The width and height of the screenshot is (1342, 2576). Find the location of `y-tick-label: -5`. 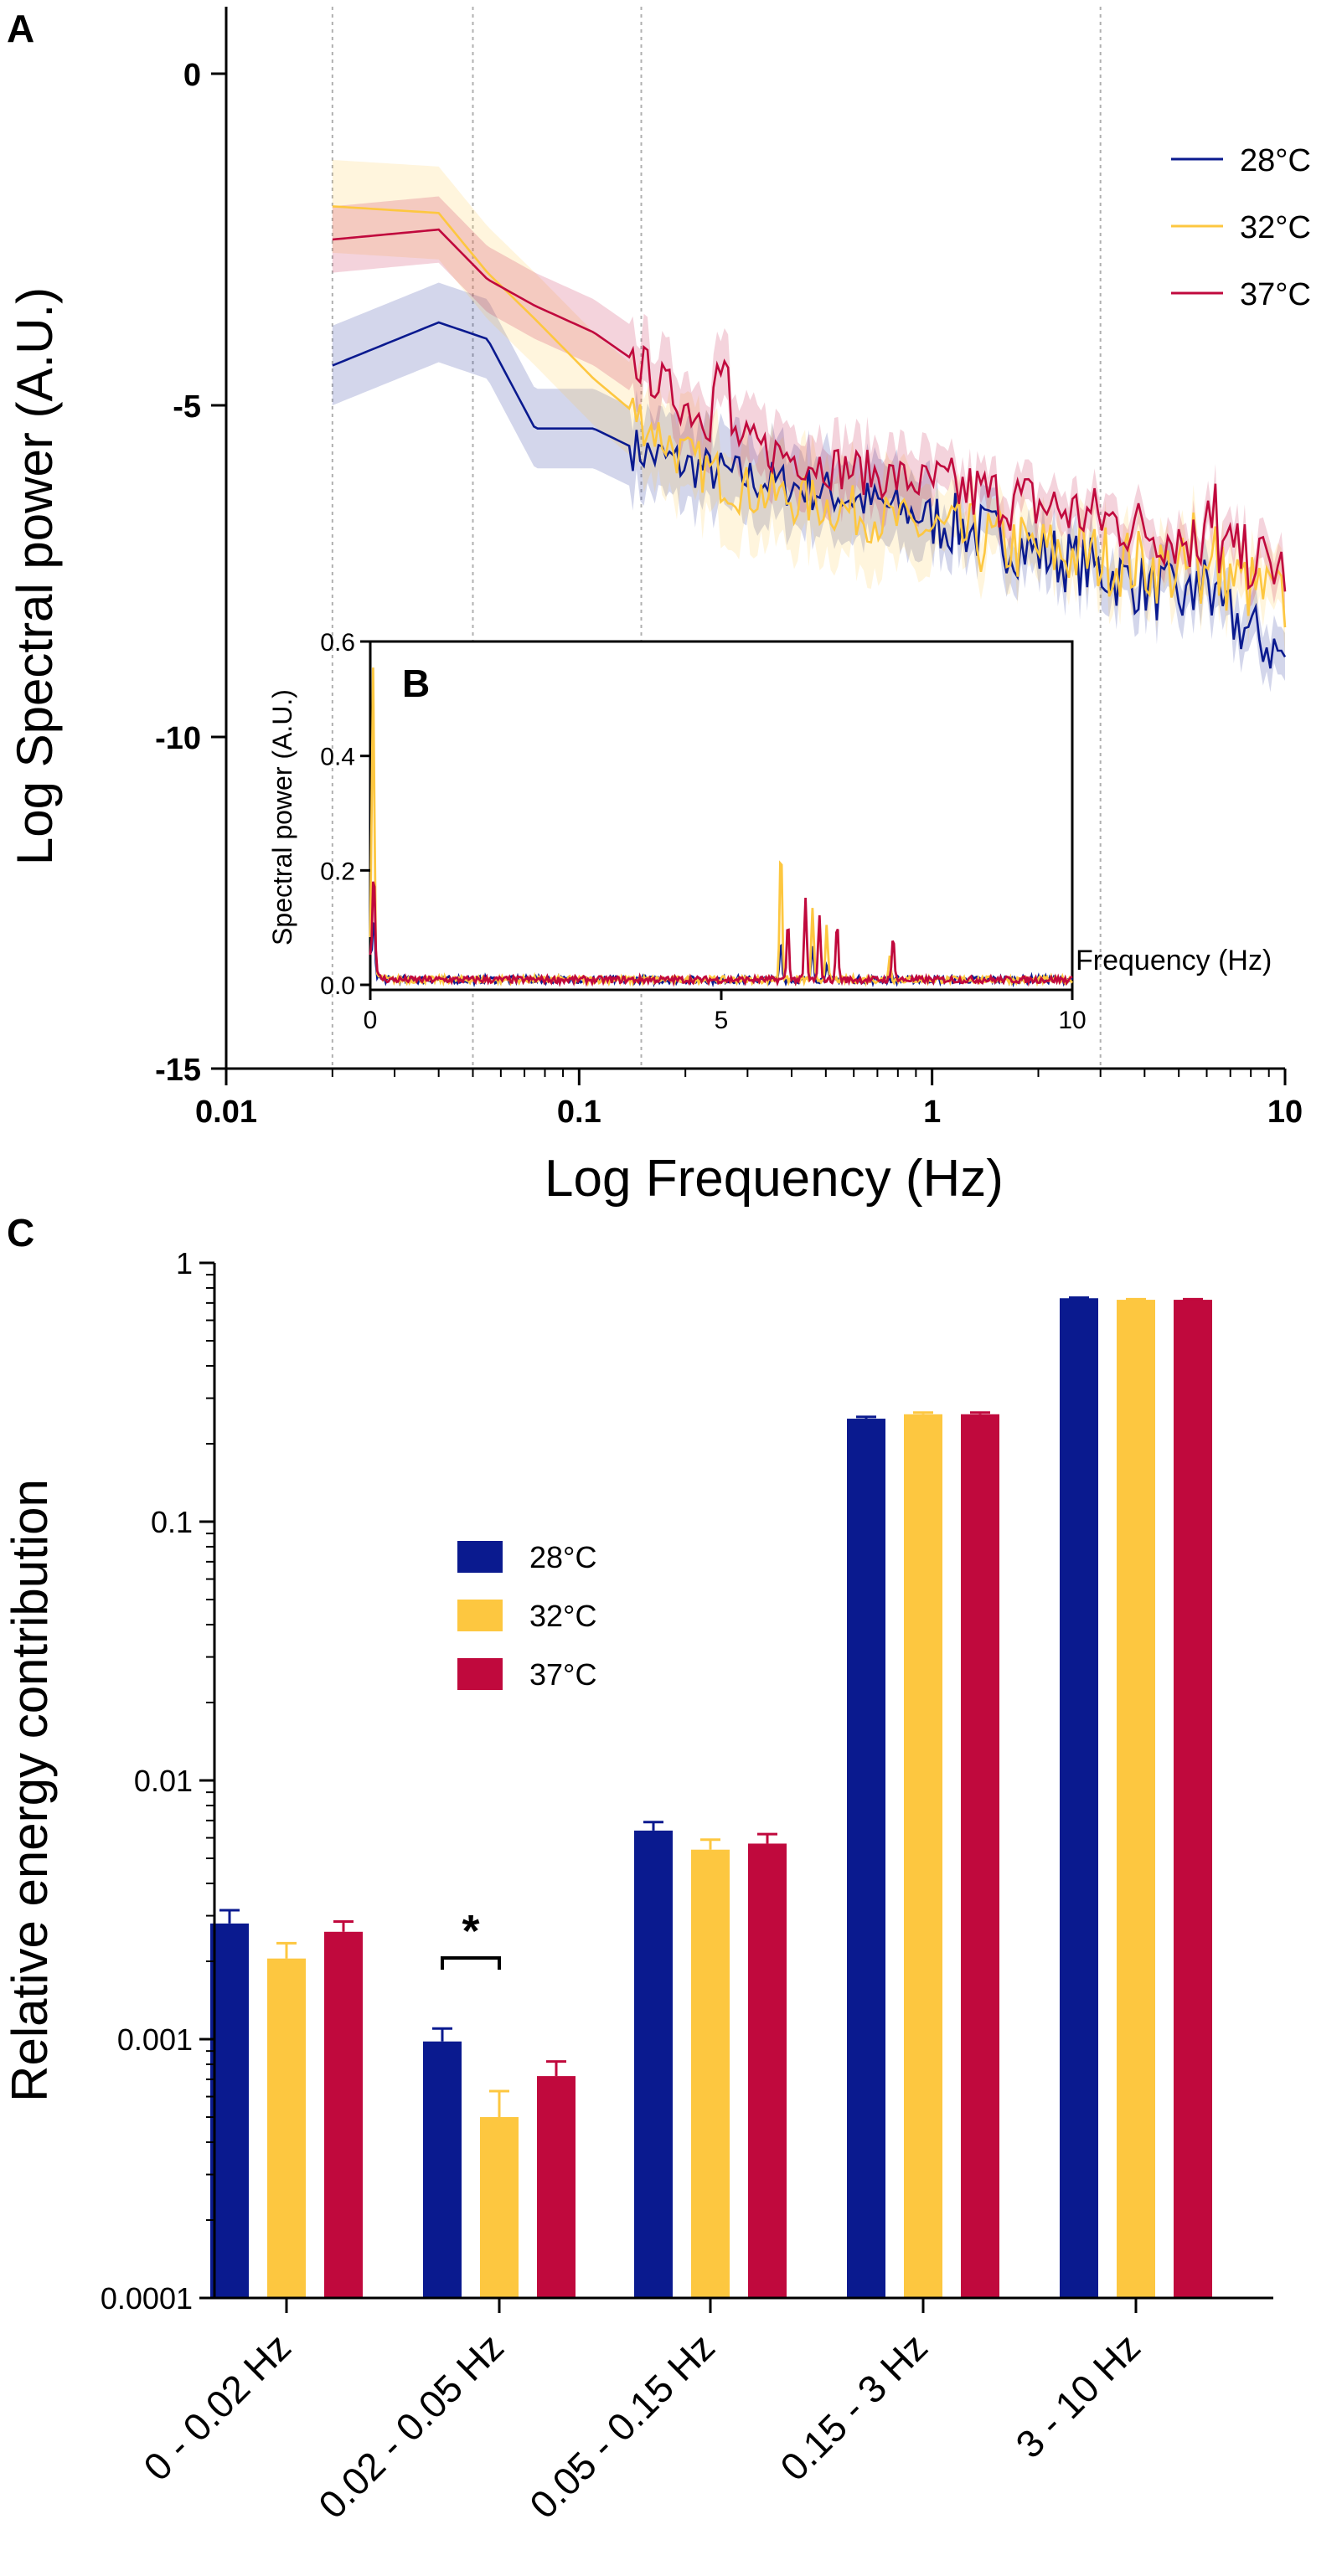

y-tick-label: -5 is located at coordinates (187, 407).